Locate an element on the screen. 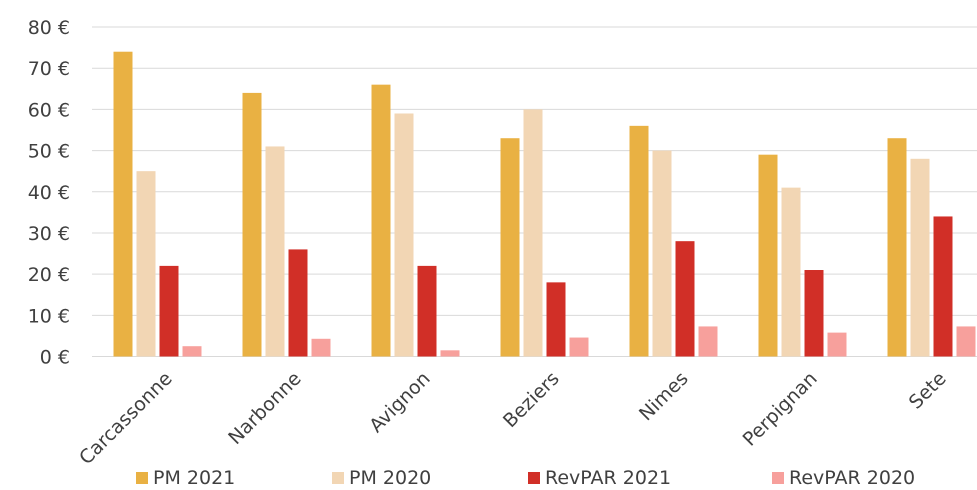  bar-carcassonne-pm-2020 is located at coordinates (146, 264).